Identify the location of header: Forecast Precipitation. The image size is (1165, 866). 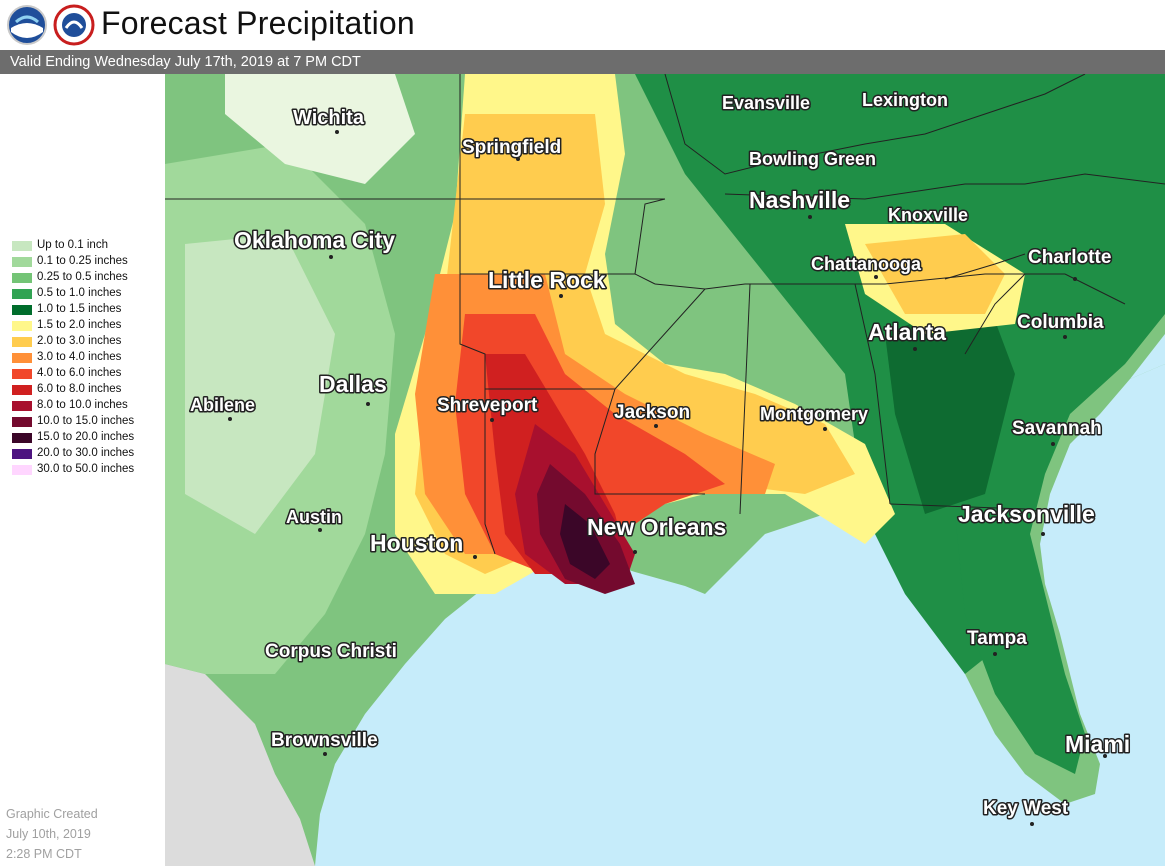
(582, 25).